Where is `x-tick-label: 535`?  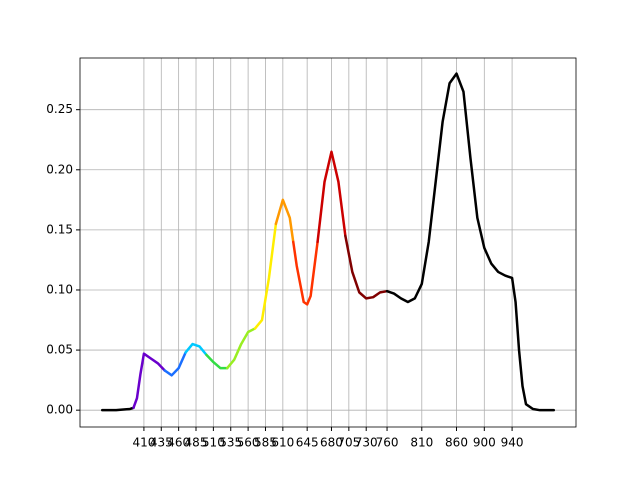 x-tick-label: 535 is located at coordinates (230, 443).